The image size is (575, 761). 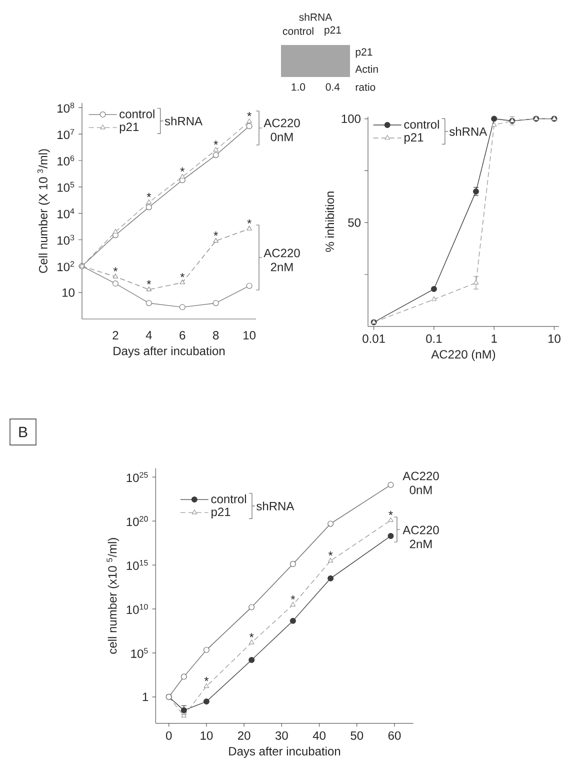 What do you see at coordinates (23, 432) in the screenshot?
I see `text: B` at bounding box center [23, 432].